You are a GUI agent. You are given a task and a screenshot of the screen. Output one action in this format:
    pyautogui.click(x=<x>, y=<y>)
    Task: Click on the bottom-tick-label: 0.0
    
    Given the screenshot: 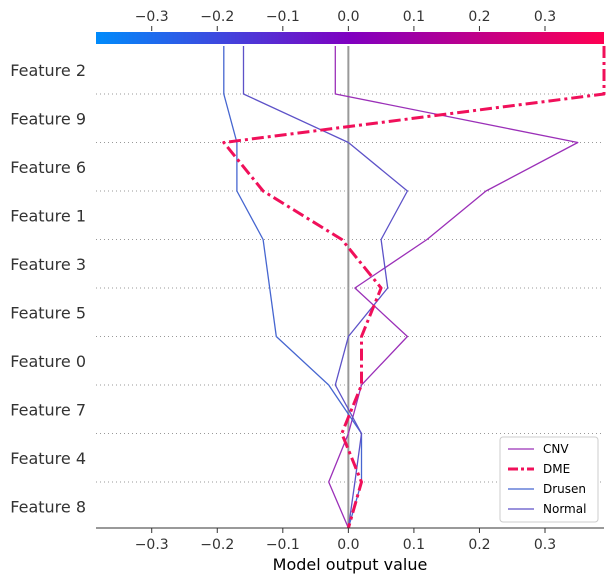 What is the action you would take?
    pyautogui.click(x=348, y=545)
    